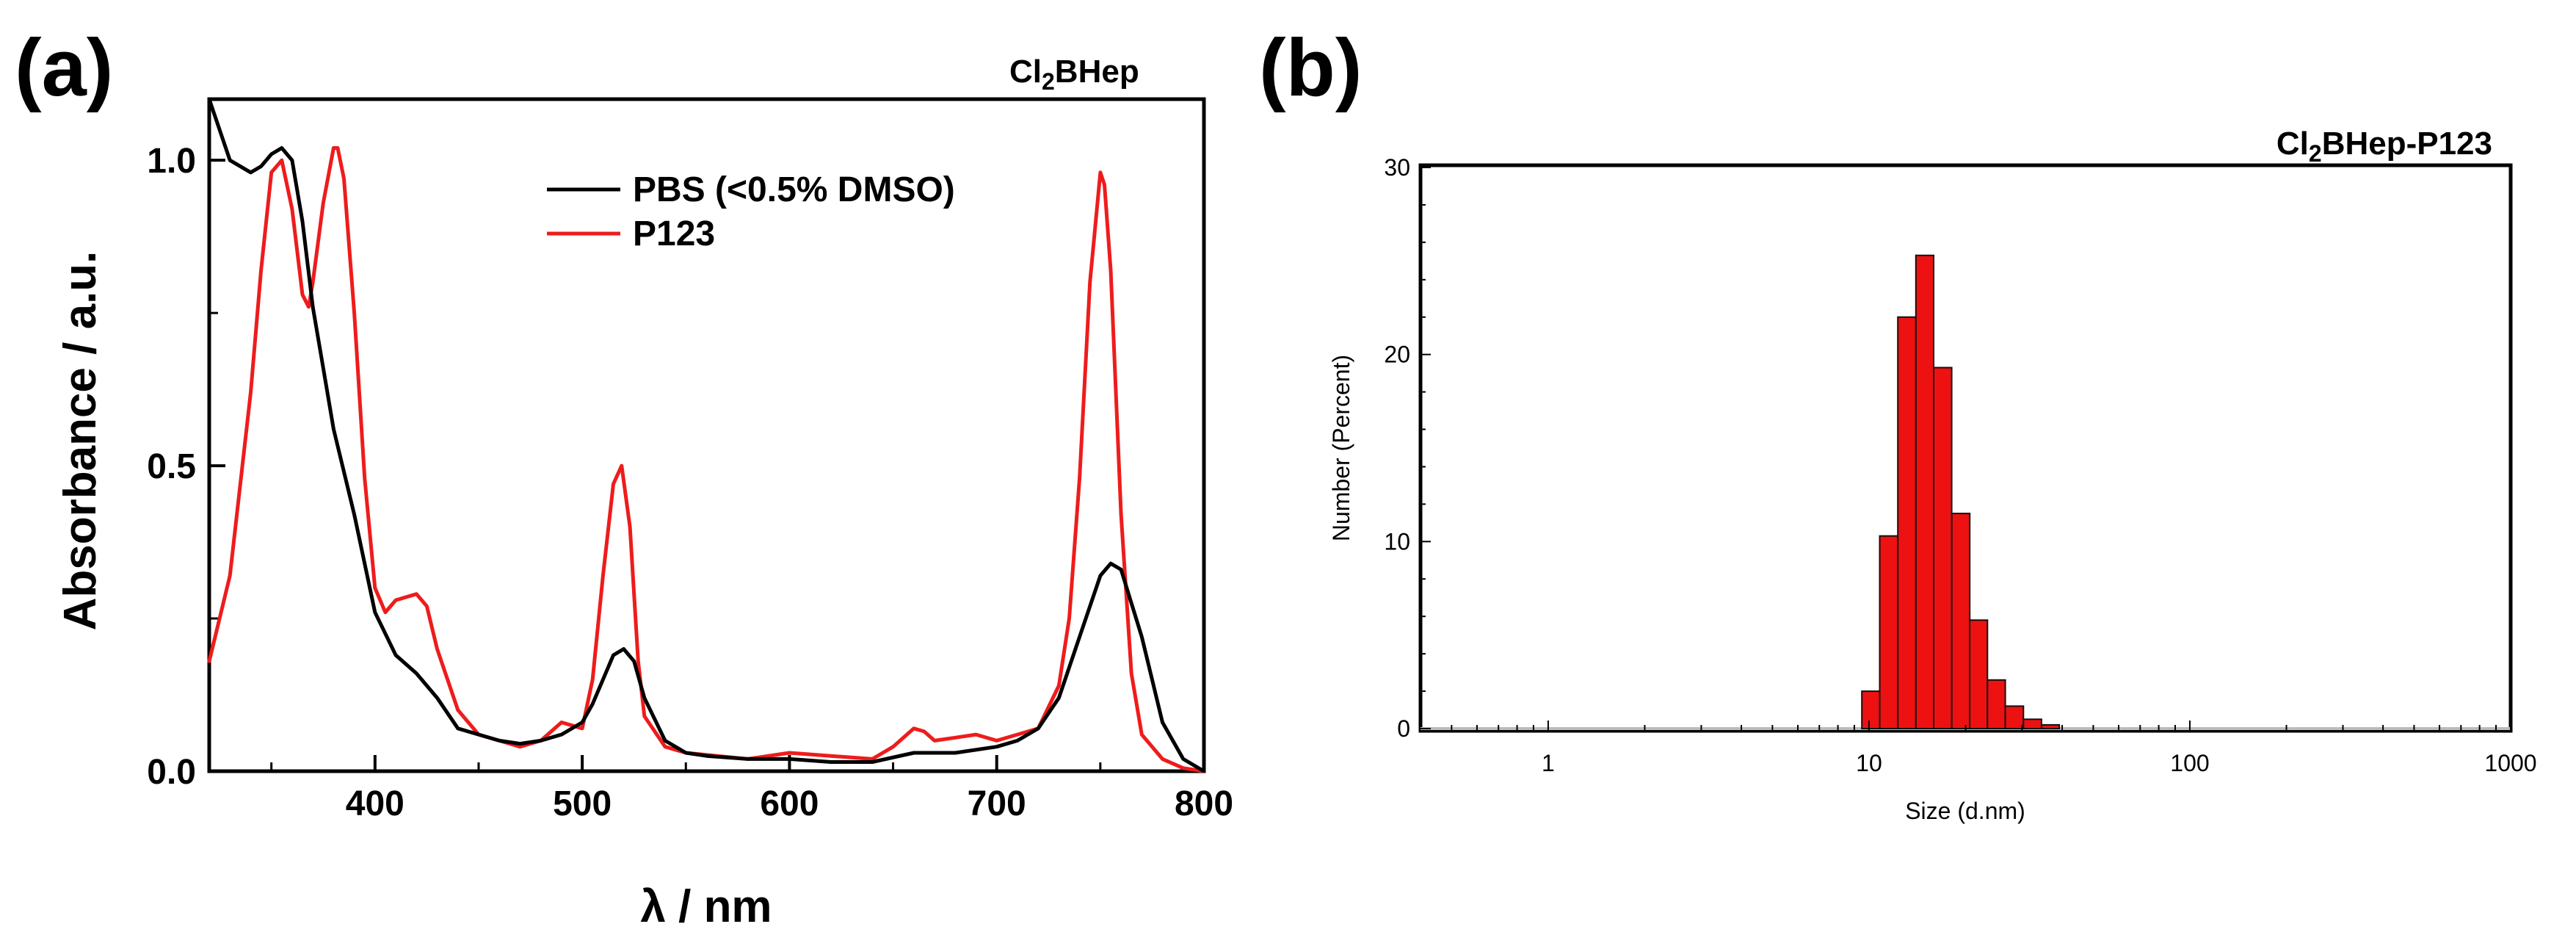 Image resolution: width=2576 pixels, height=946 pixels. Describe the element at coordinates (706, 906) in the screenshot. I see `panel-a-xlabel: λ / nm` at that location.